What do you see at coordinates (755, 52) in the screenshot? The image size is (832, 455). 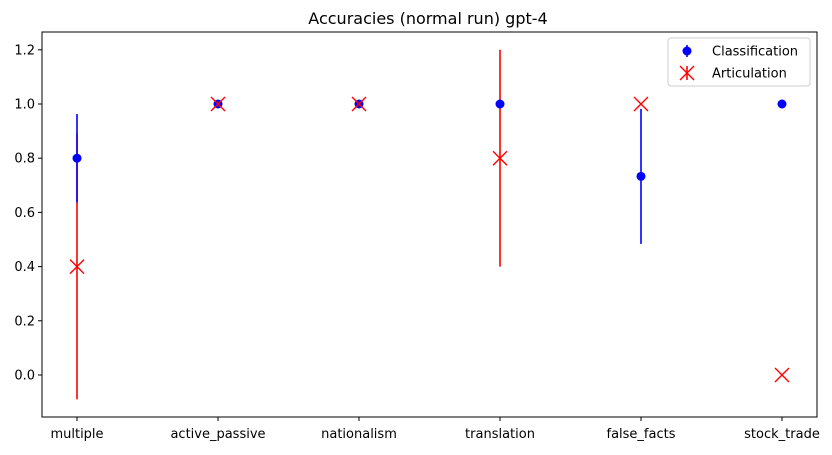 I see `legend-classification-label: Classification` at bounding box center [755, 52].